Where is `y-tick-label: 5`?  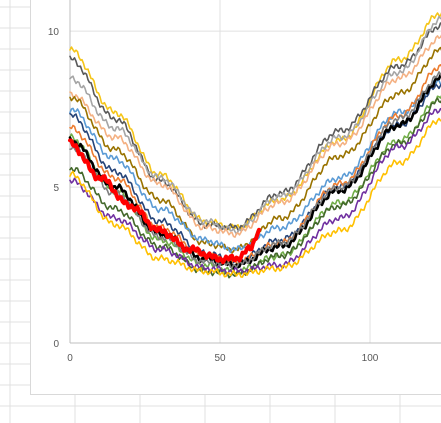
y-tick-label: 5 is located at coordinates (56, 188).